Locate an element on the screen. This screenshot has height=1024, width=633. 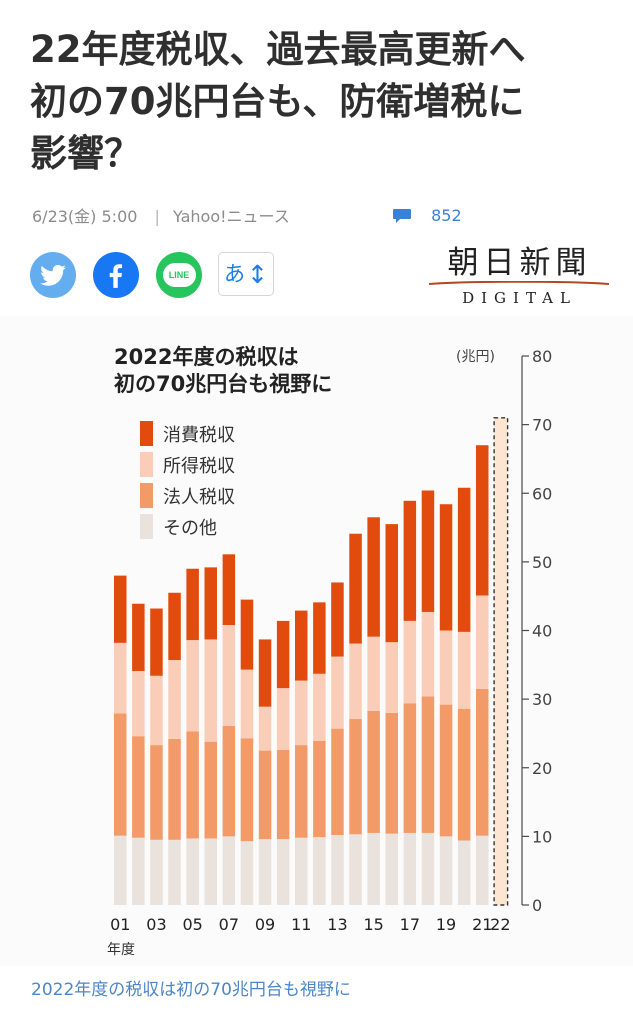
legend-label-1: 消費税収 is located at coordinates (199, 435).